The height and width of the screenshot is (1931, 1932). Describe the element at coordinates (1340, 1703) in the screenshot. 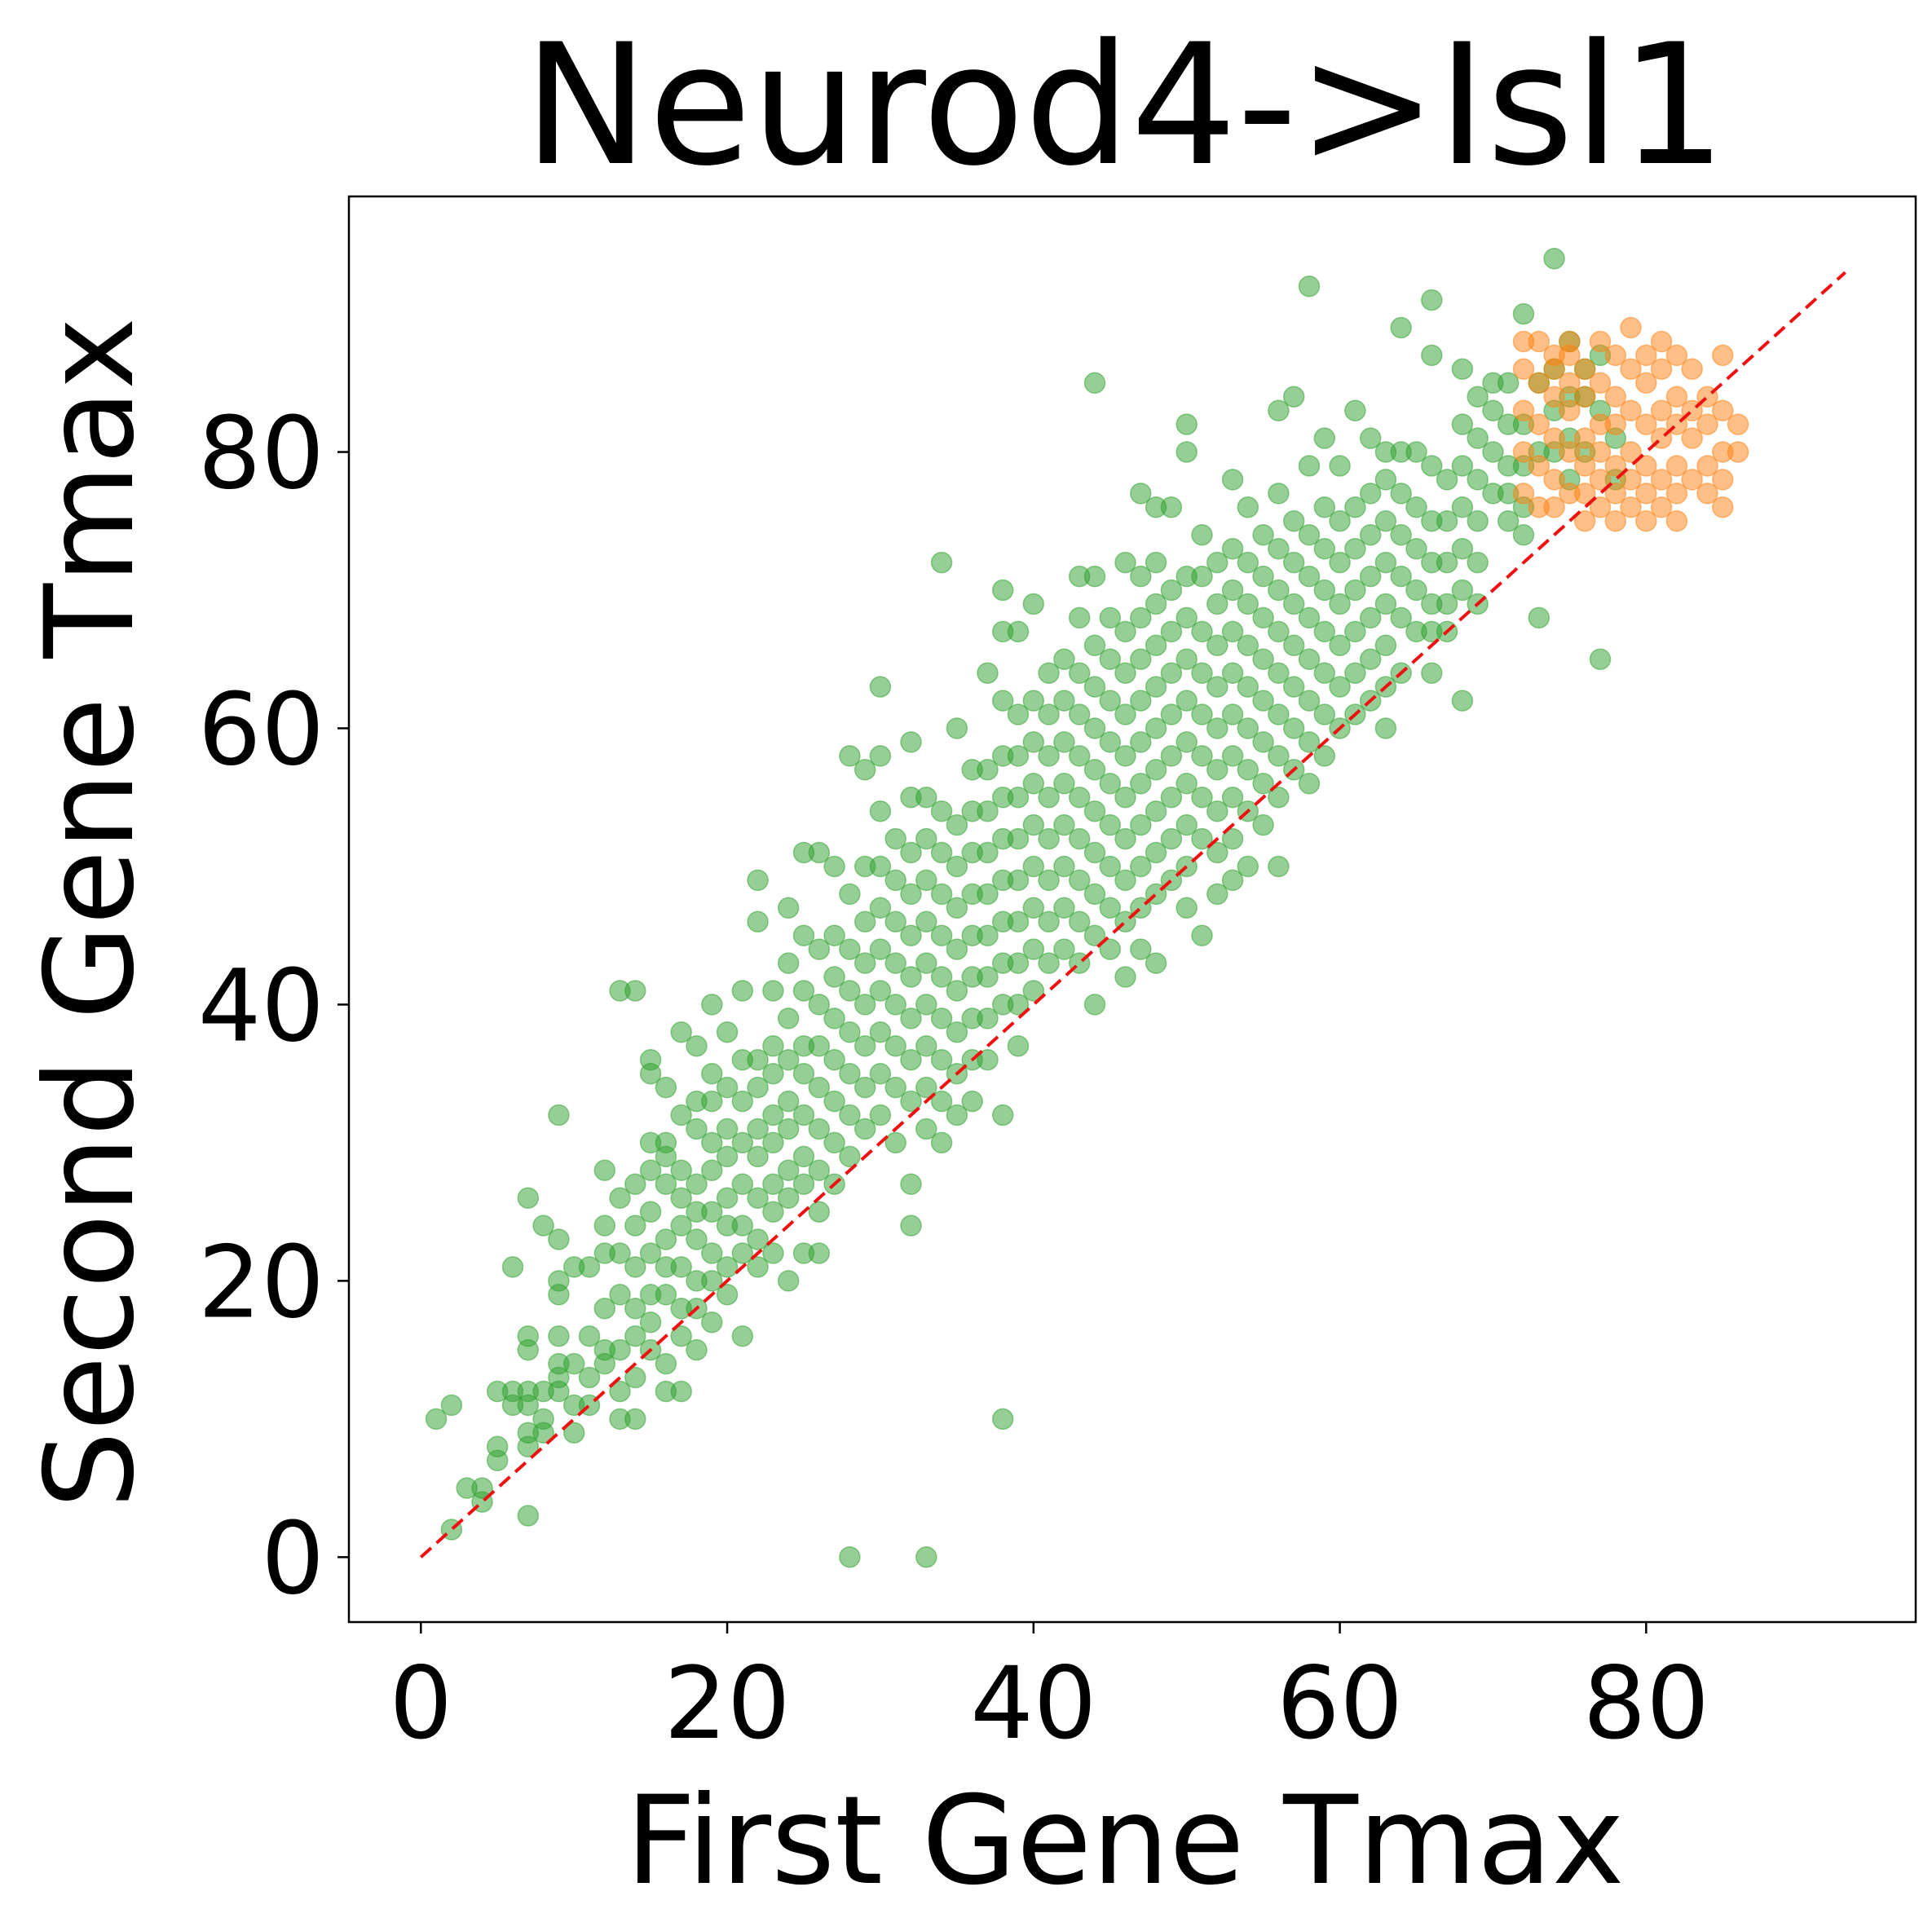

I see `x-tick-label: 60` at that location.